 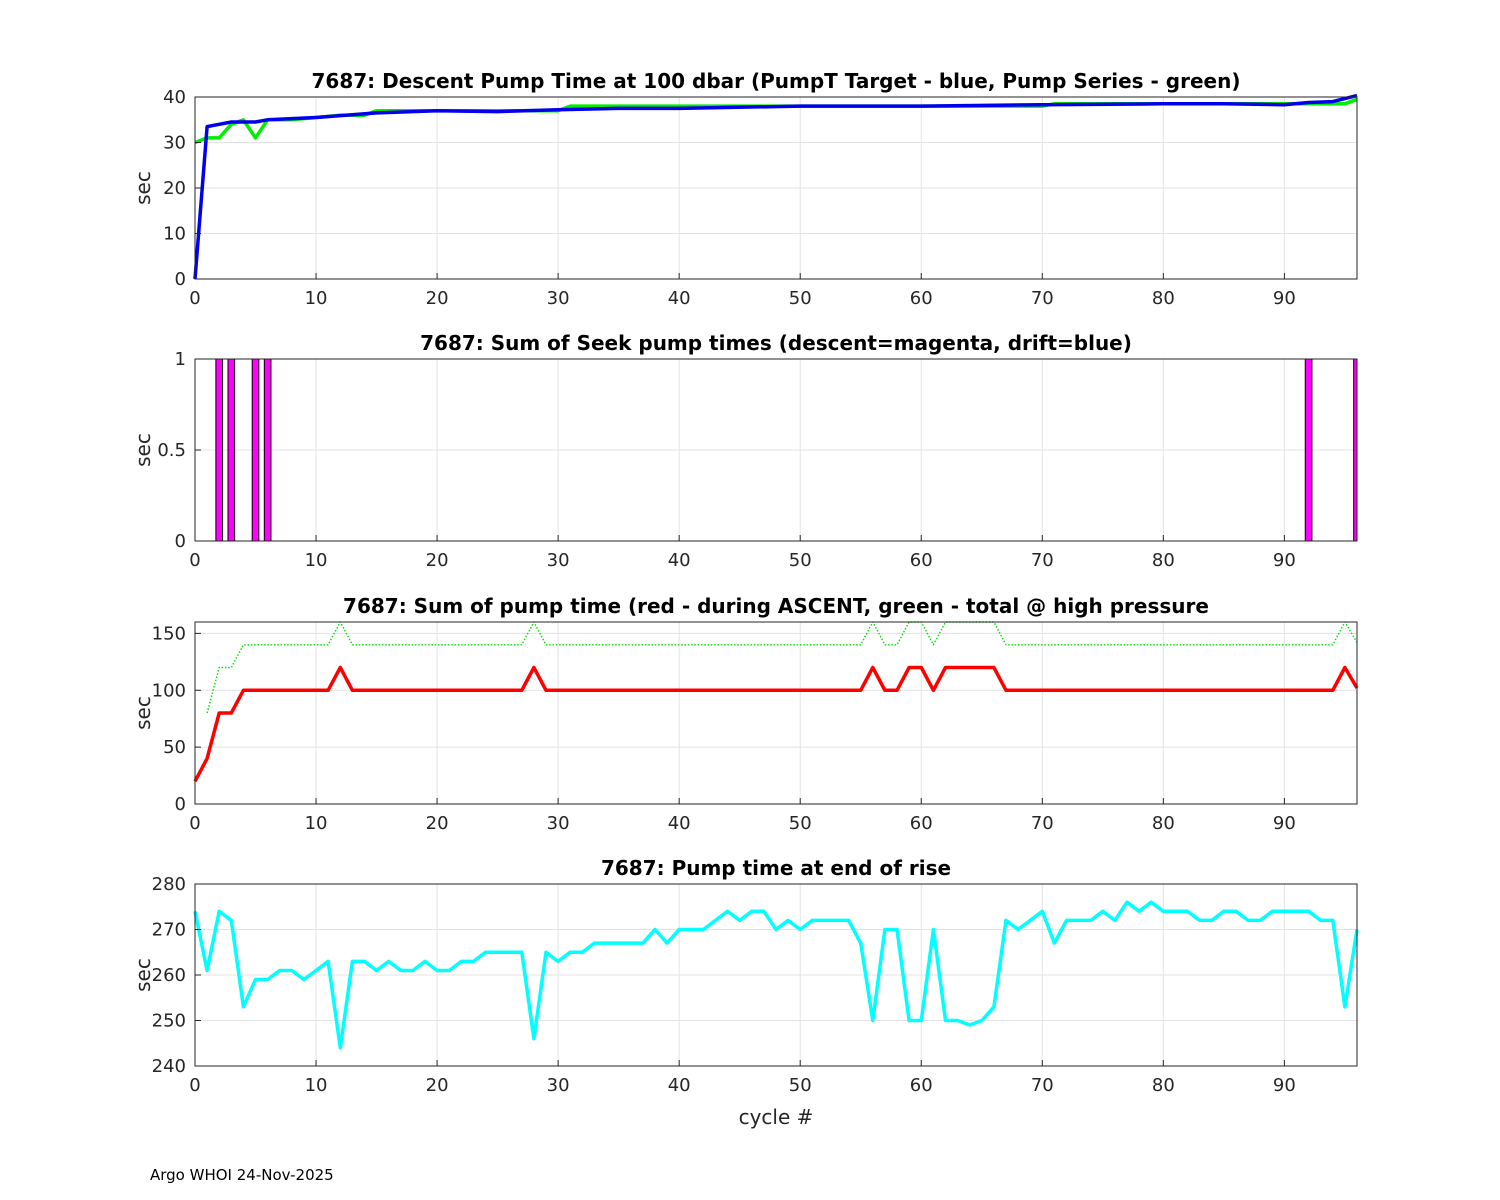 I want to click on y-tick-label: 40, so click(x=174, y=97).